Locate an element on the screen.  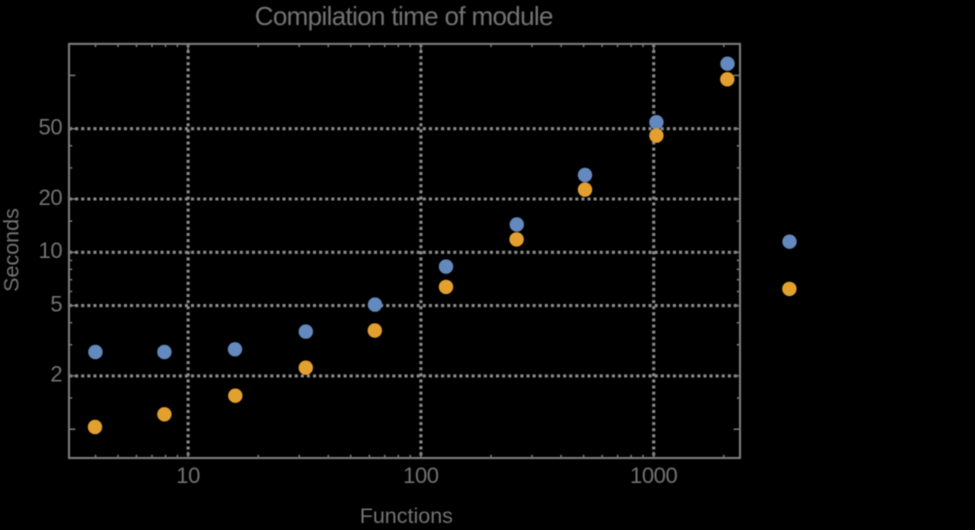
svg-text: Seconds is located at coordinates (11, 250).